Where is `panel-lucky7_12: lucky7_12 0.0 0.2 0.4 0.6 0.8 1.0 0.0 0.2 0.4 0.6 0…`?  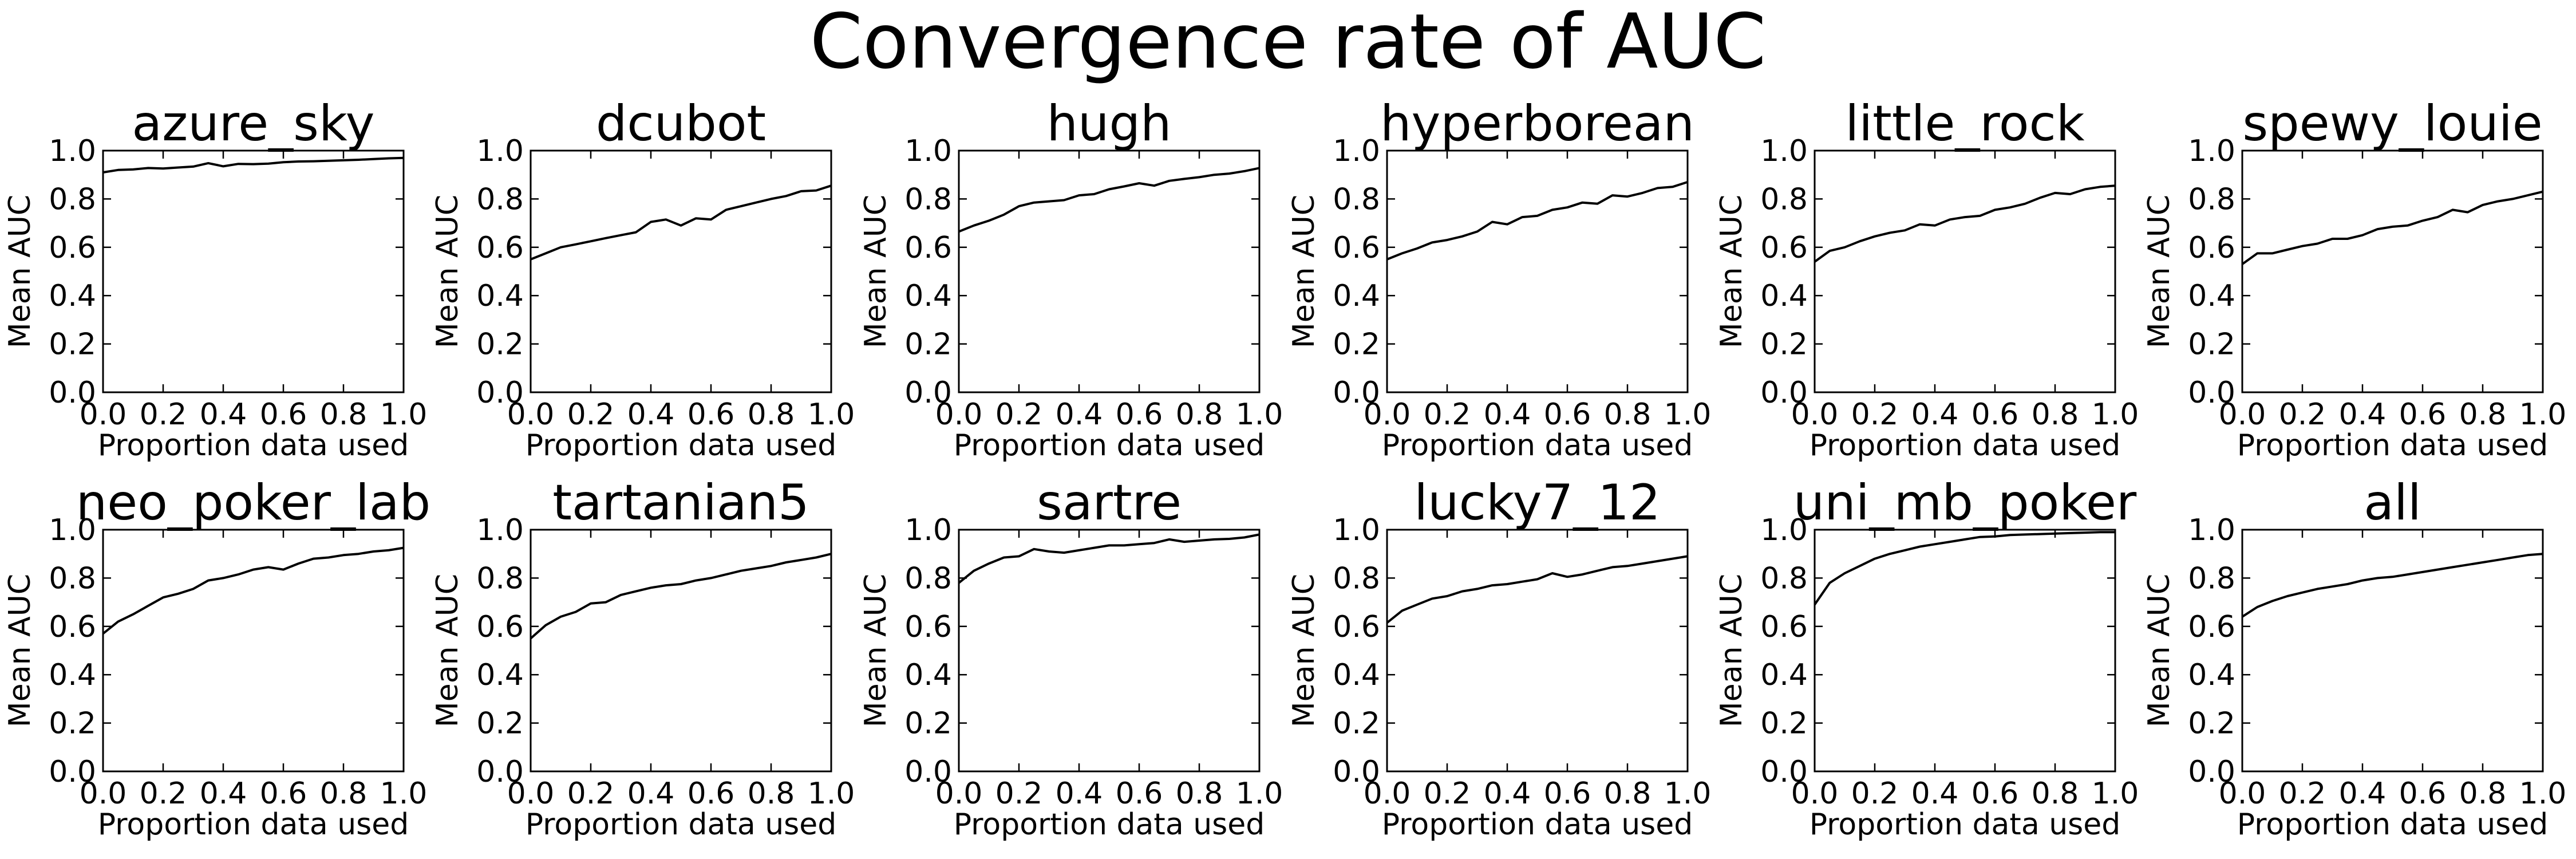
panel-lucky7_12: lucky7_12 0.0 0.2 0.4 0.6 0.8 1.0 0.0 0.2 0.4 0.6 0… is located at coordinates (1499, 658).